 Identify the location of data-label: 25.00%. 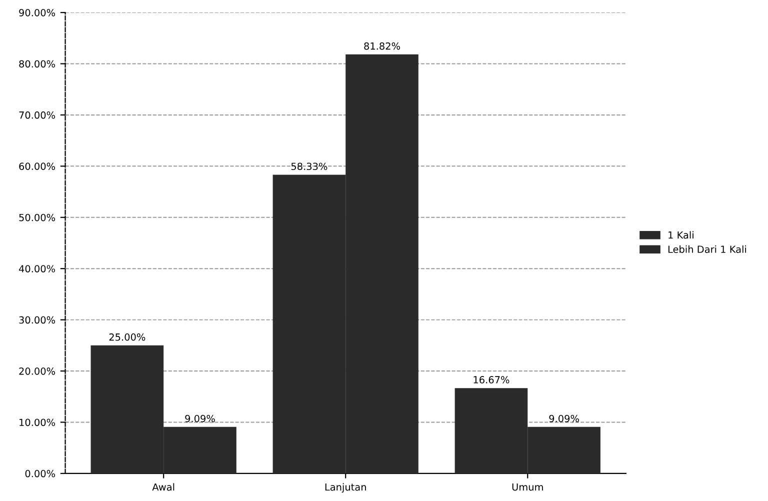
(127, 337).